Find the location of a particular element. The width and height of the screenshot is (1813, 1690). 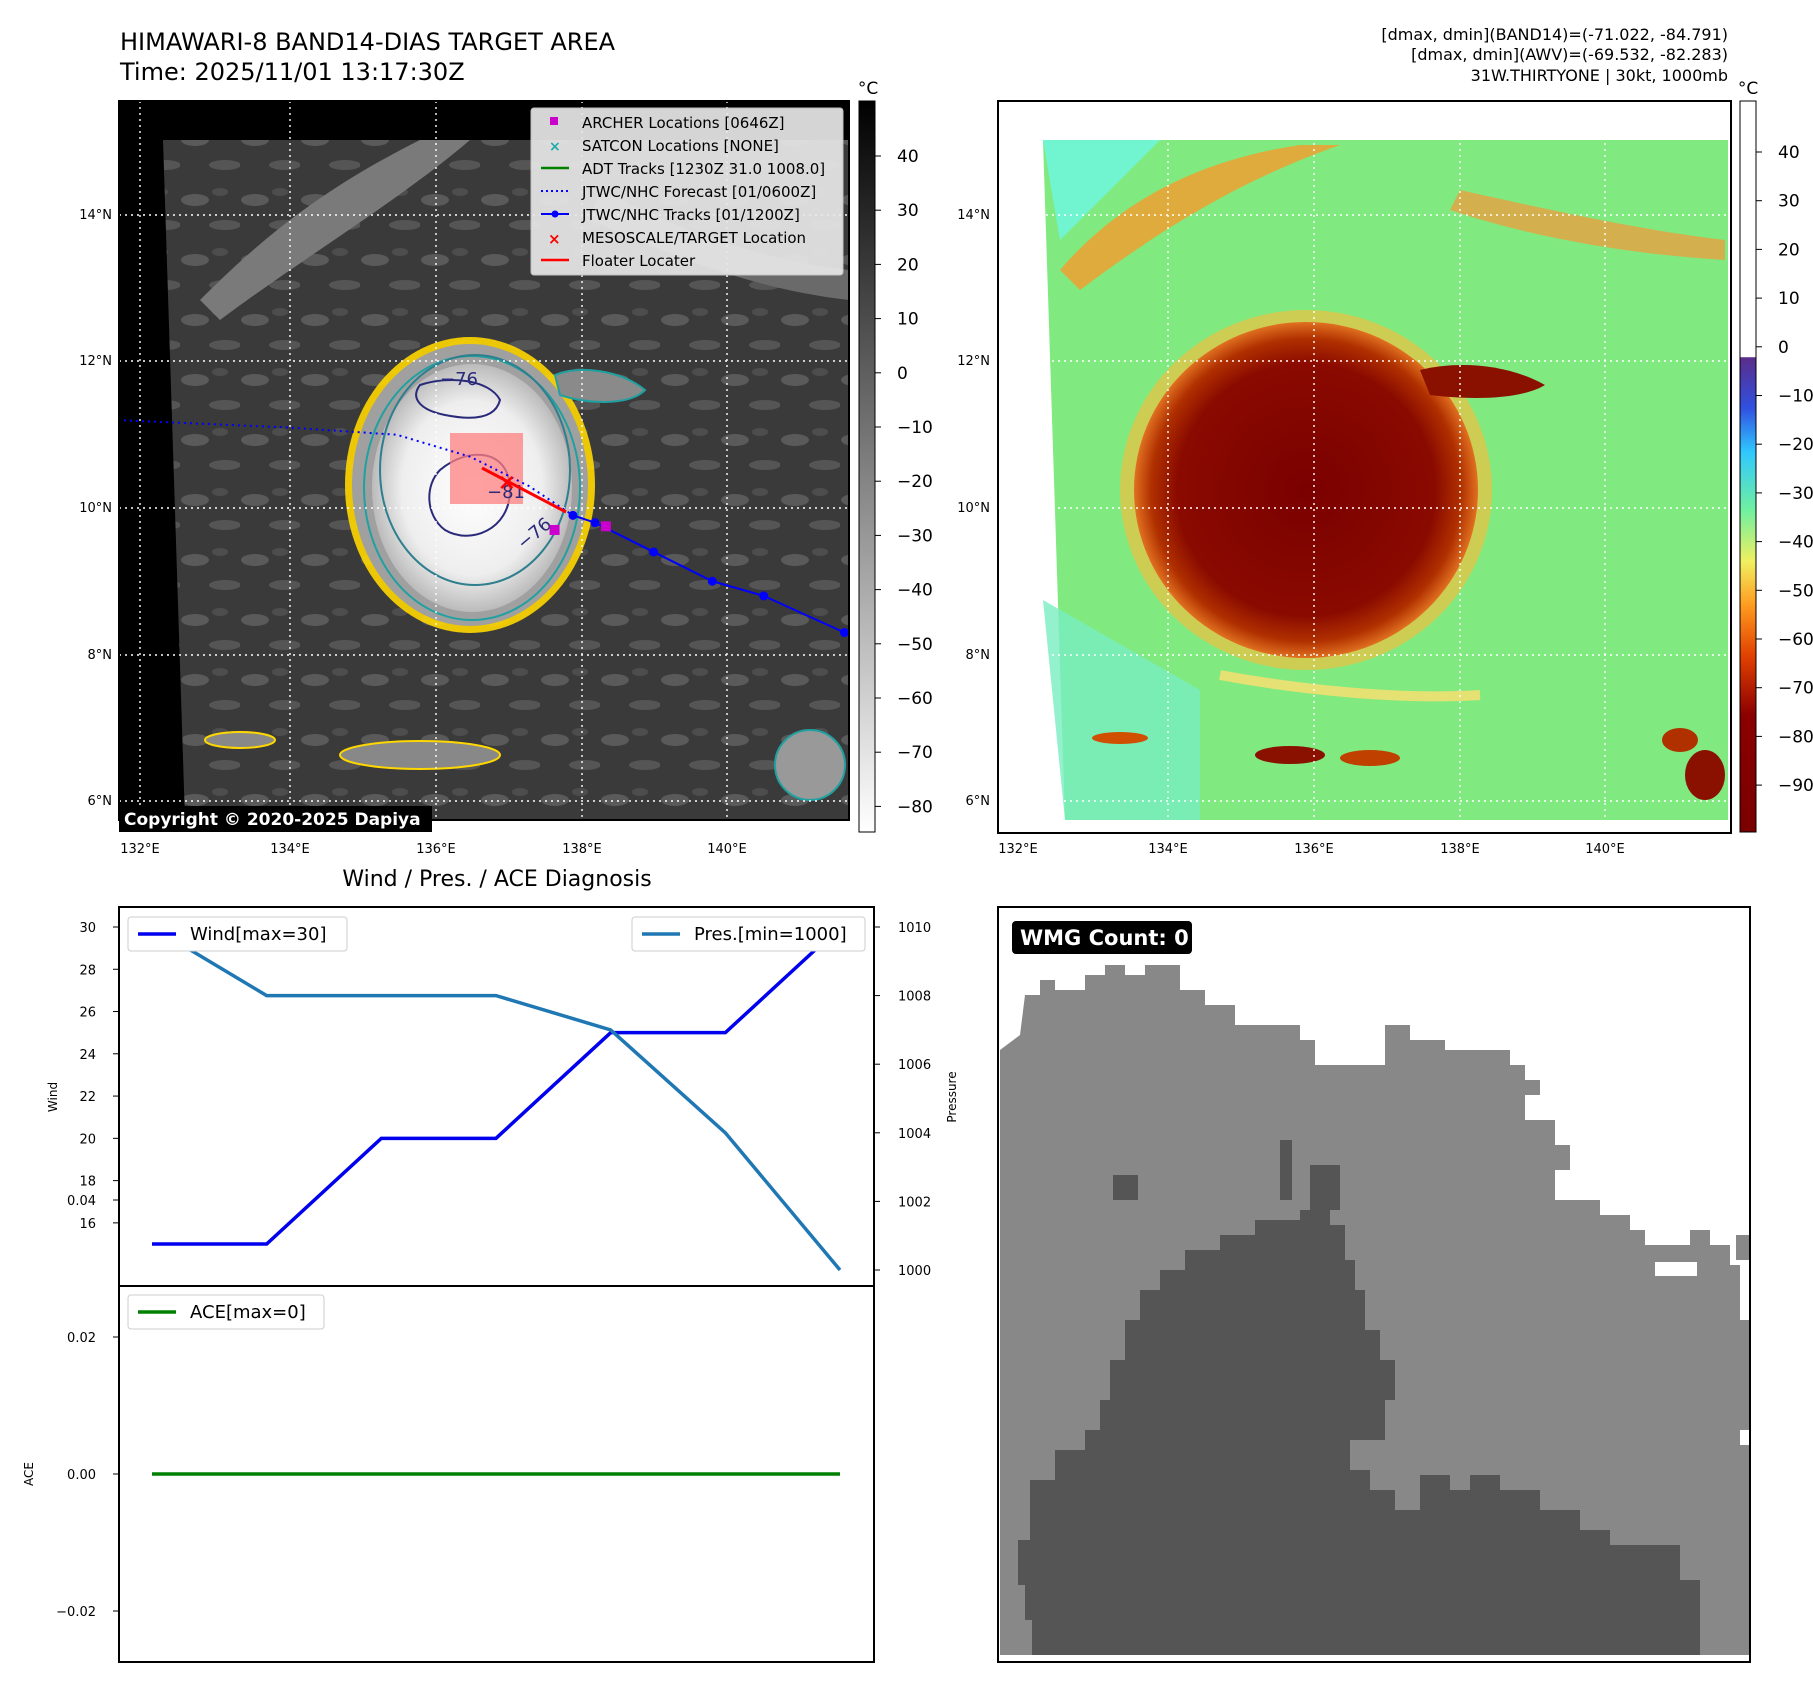

target-point: × is located at coordinates (507, 482).